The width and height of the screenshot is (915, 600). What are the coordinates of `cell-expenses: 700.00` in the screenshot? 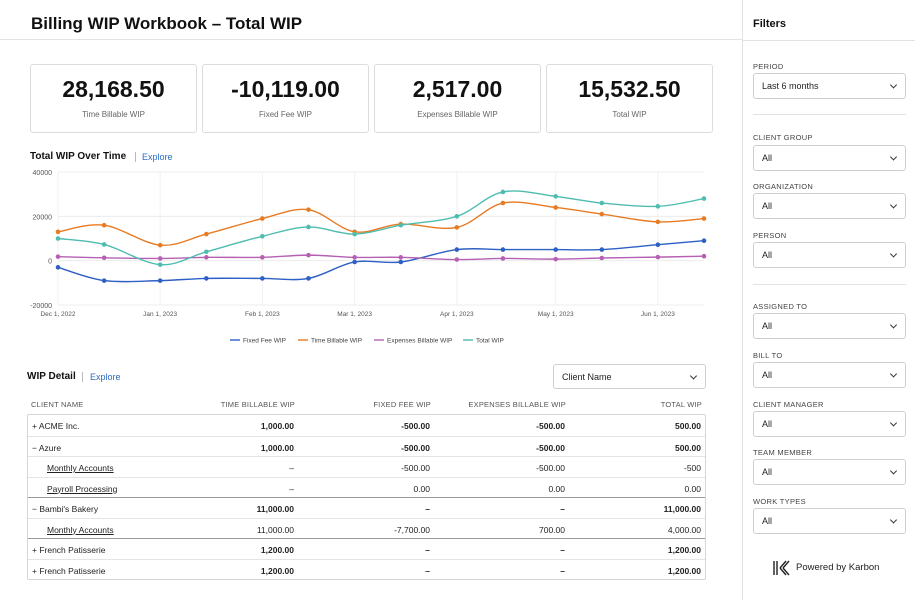 It's located at (552, 529).